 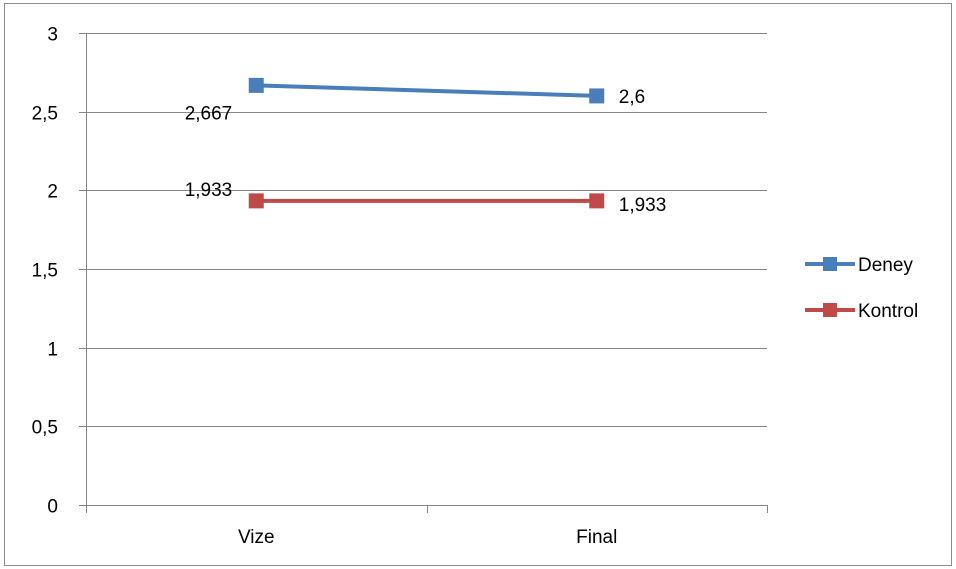 I want to click on data-label: 2,667, so click(x=209, y=113).